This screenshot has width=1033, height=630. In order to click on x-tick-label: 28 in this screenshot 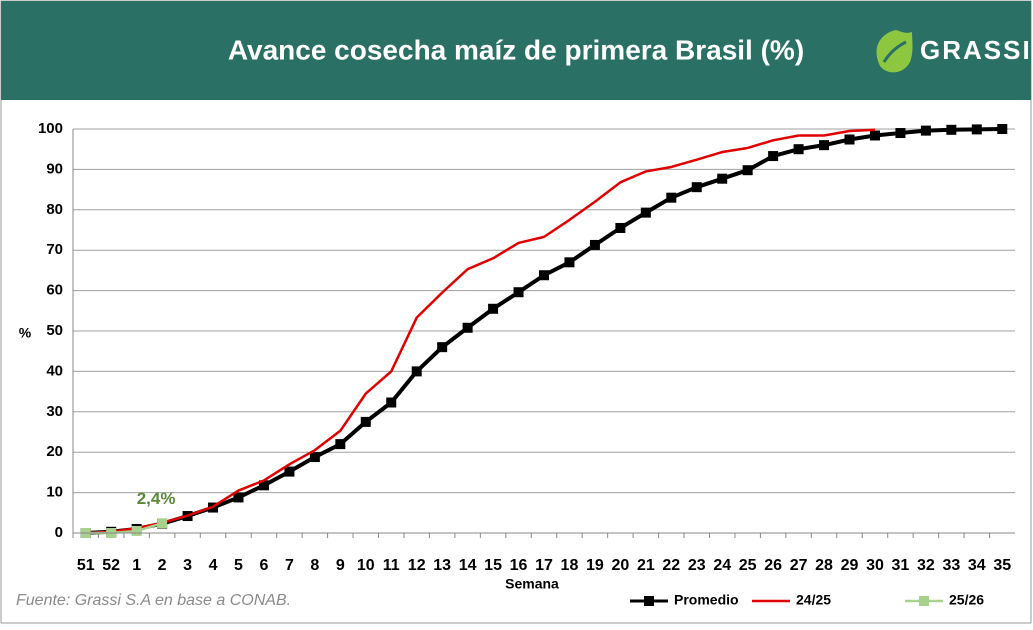, I will do `click(824, 565)`.